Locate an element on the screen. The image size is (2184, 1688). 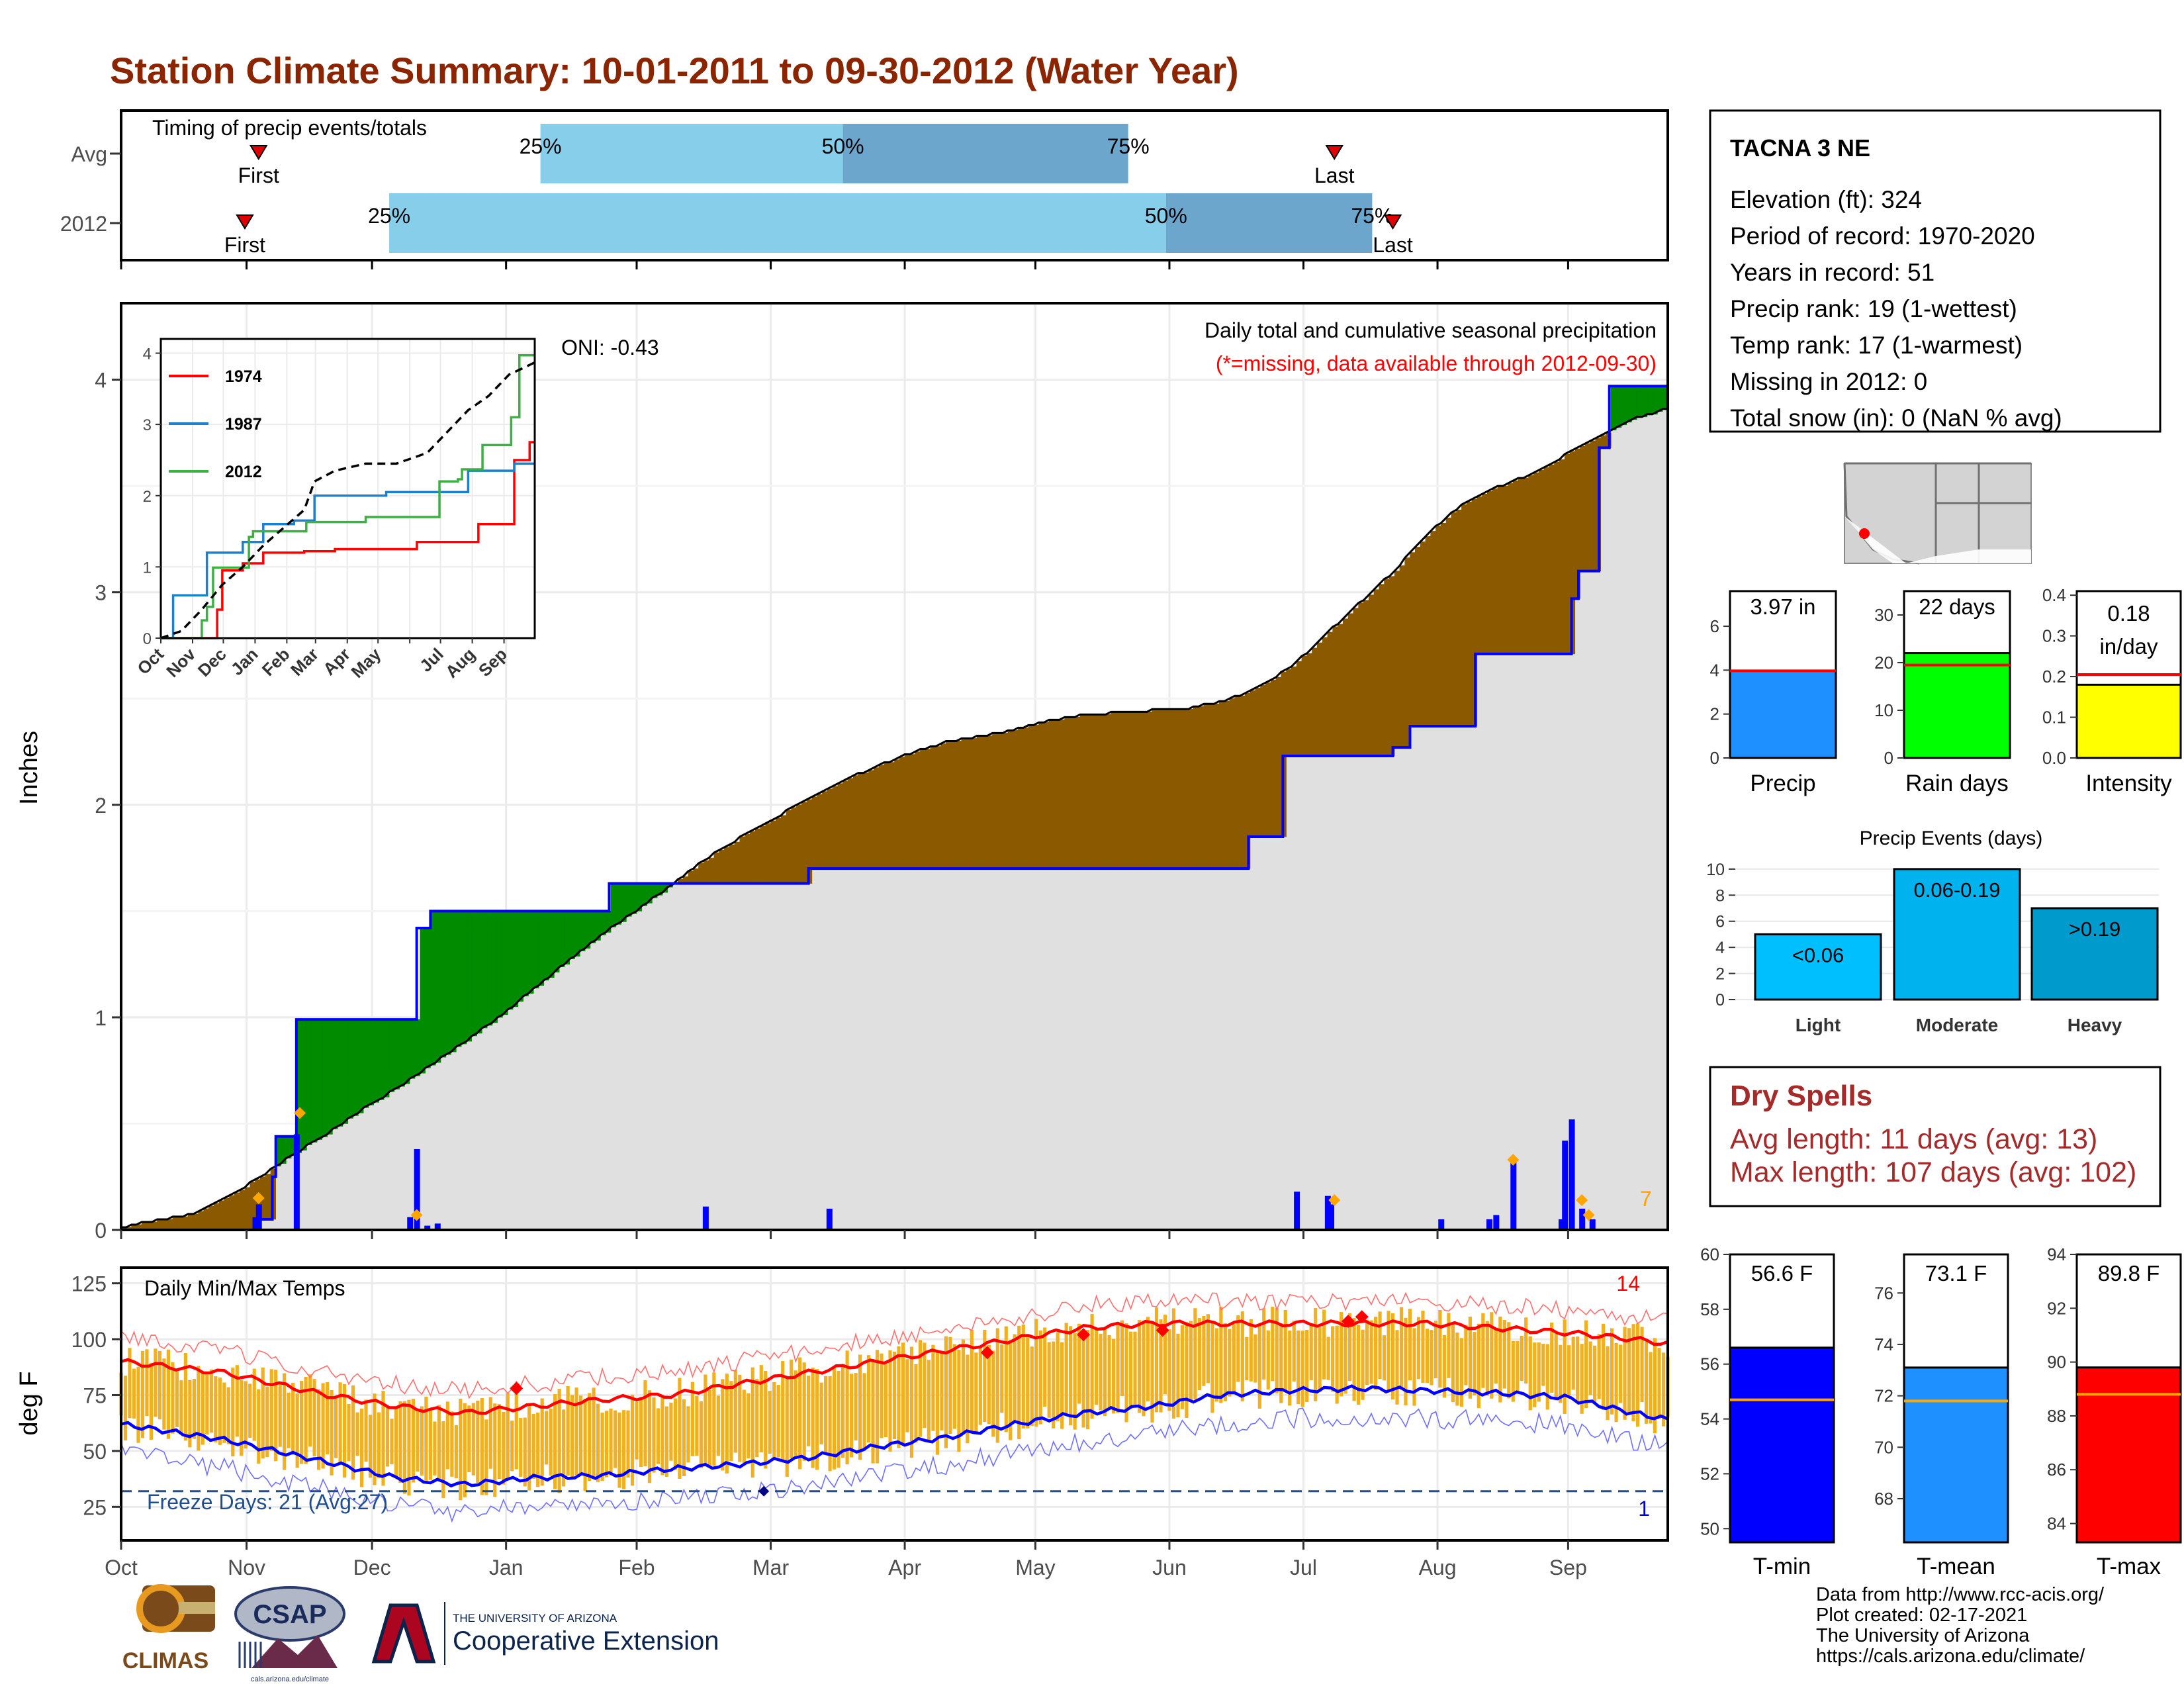
station-info-line: Years in record: 51 is located at coordinates (1832, 272).